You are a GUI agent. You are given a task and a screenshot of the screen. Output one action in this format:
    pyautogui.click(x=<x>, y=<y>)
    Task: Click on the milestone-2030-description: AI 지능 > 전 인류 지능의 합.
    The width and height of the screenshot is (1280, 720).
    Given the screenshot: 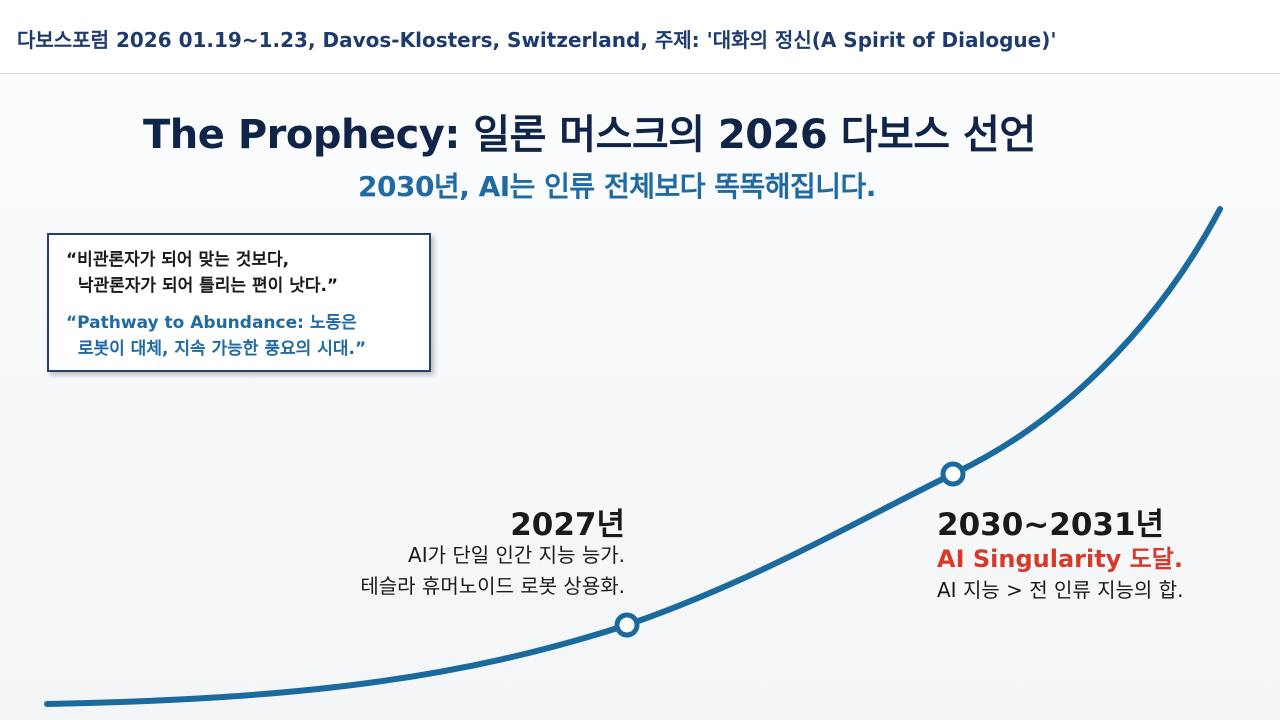 What is the action you would take?
    pyautogui.click(x=1060, y=590)
    